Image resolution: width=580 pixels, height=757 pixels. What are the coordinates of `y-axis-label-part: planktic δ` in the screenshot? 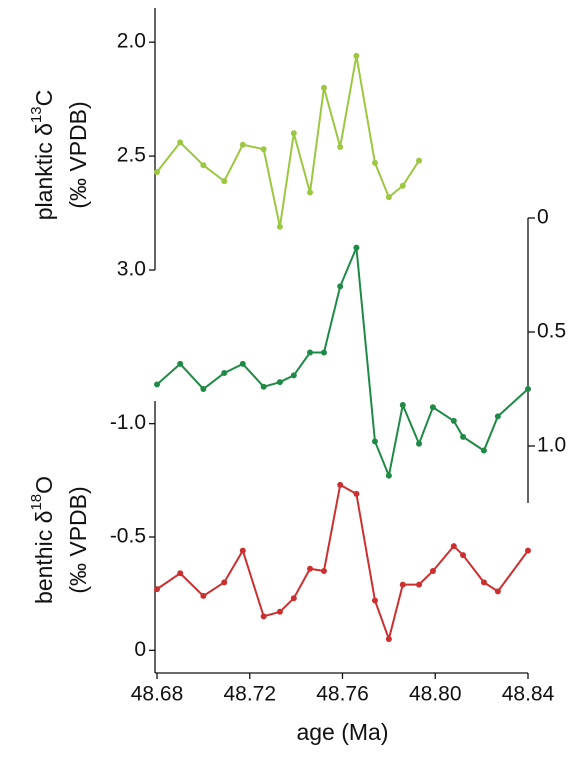 It's located at (44, 171).